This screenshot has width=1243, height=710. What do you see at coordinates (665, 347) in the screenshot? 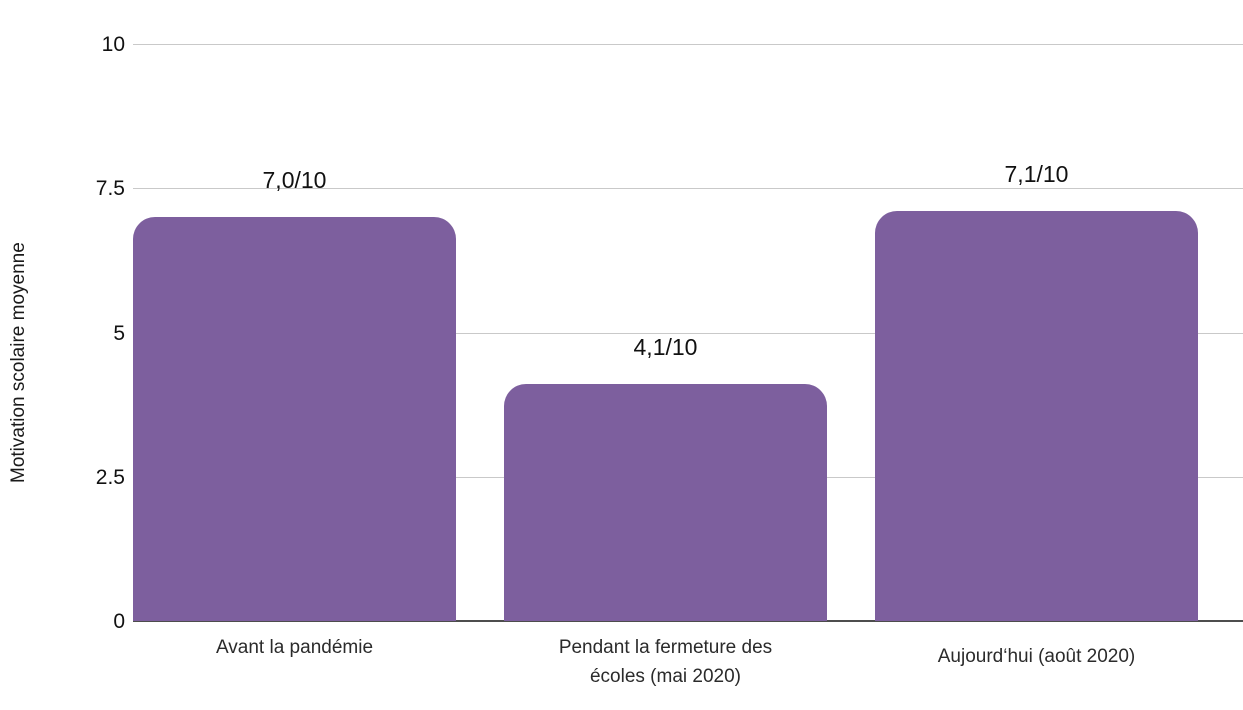
I see `bar-value-label: 4,1/10` at bounding box center [665, 347].